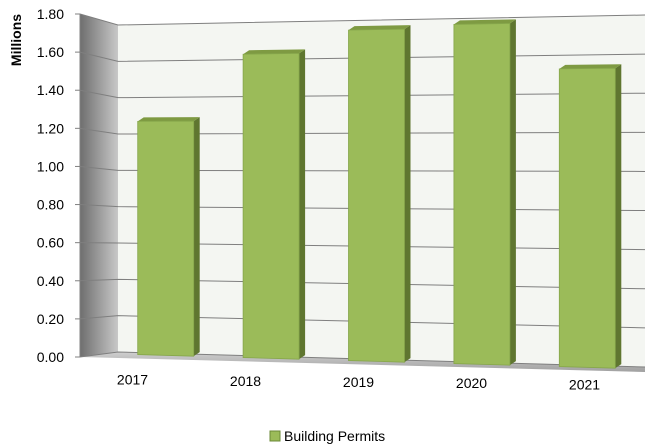 The image size is (645, 446). I want to click on x-axis-labels: 2017 2018 2019 2020 2021, so click(358, 382).